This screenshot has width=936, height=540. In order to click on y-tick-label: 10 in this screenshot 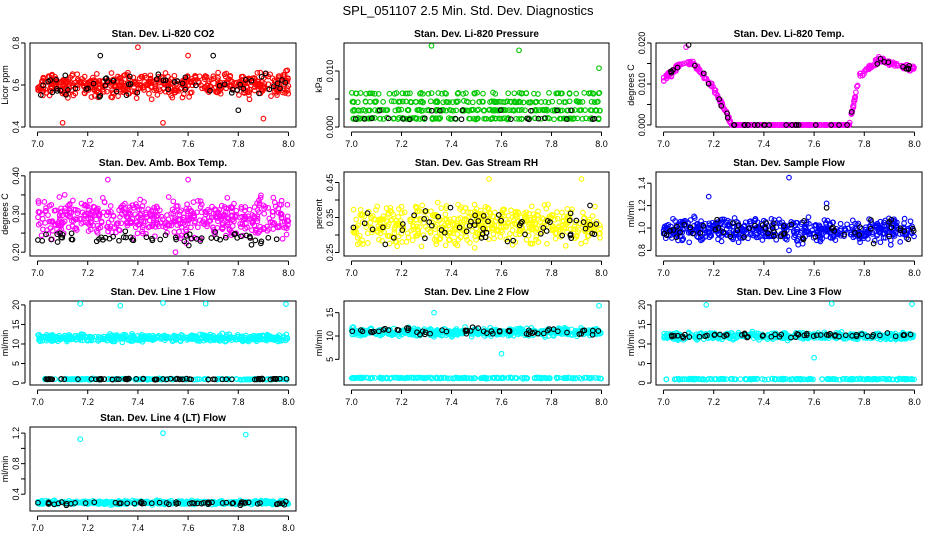, I will do `click(330, 336)`.